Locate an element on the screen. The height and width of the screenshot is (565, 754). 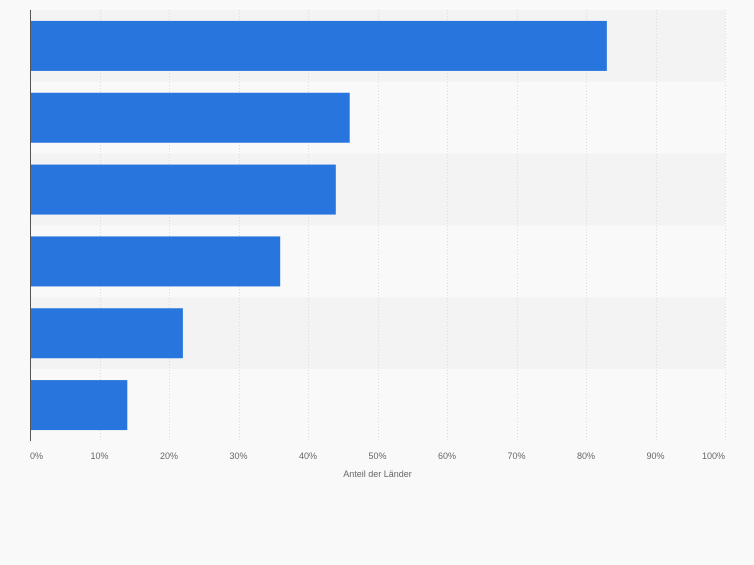
x-tick-label: 60% is located at coordinates (447, 456).